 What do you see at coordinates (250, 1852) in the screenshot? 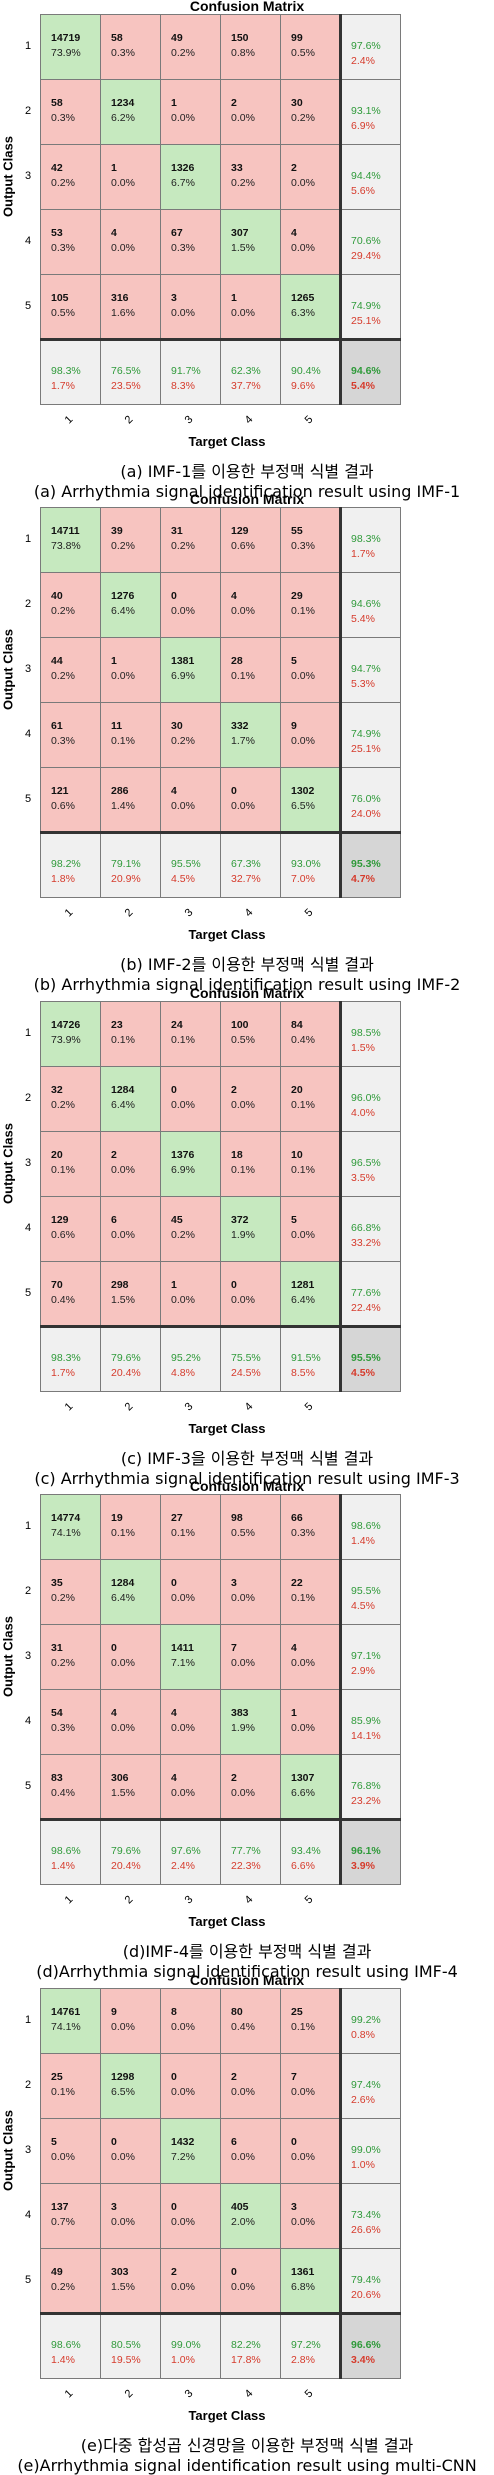
I see `col-summary-cell: 77.7% 22.3%` at bounding box center [250, 1852].